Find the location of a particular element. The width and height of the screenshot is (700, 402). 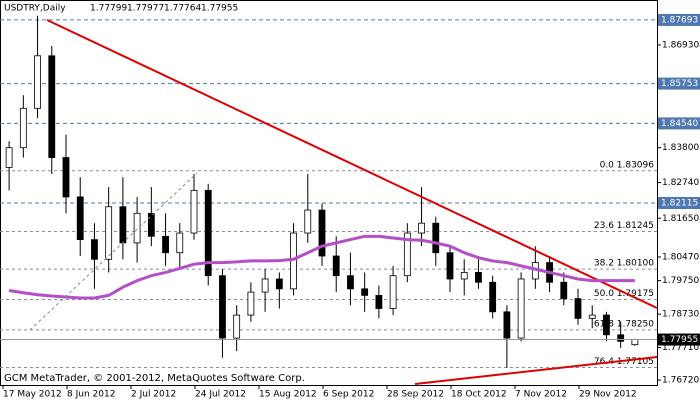

quote-open: 1.77799 is located at coordinates (108, 9).